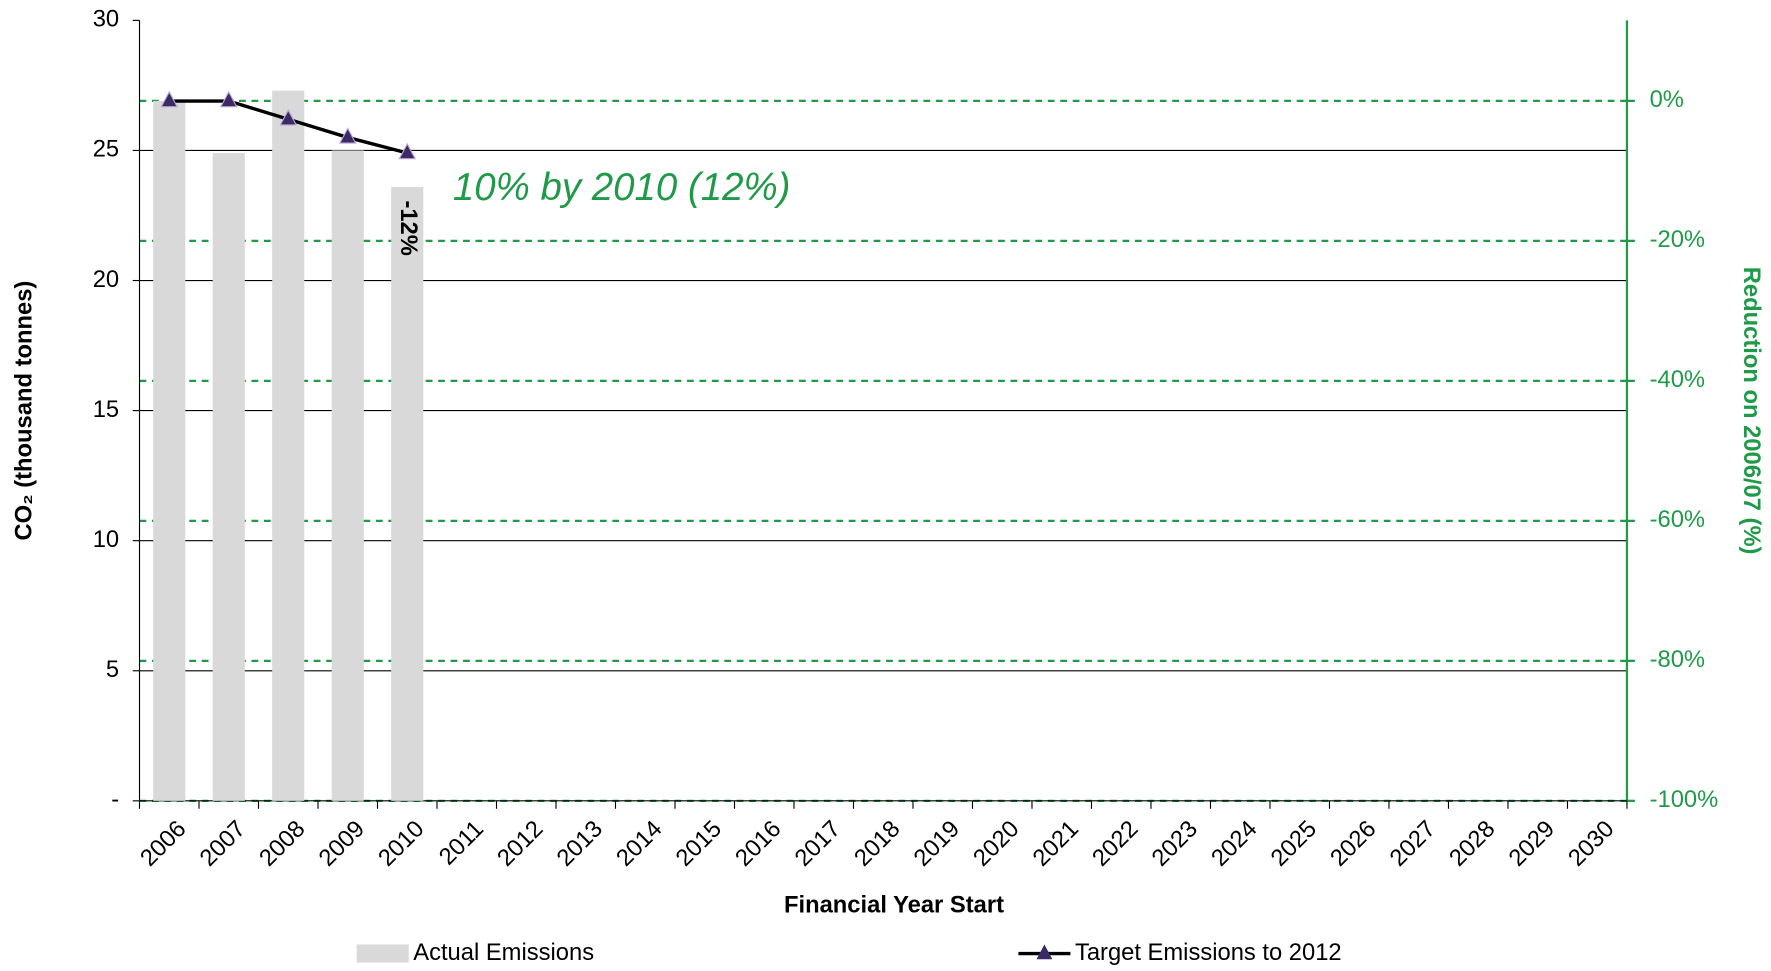 The height and width of the screenshot is (971, 1771). I want to click on y-axis-title: CO₂ (thousand tonnes), so click(24, 411).